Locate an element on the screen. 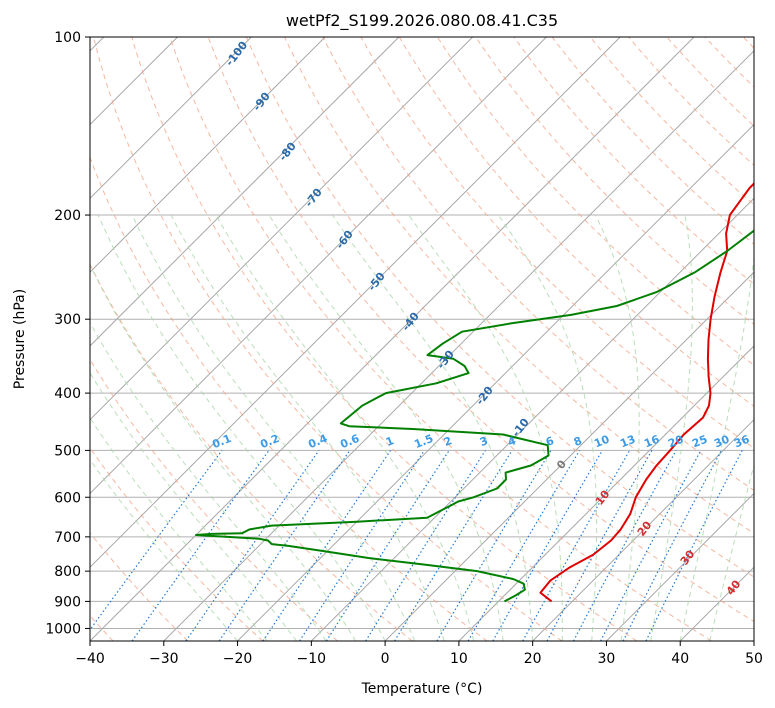 The height and width of the screenshot is (708, 775). mixing-ratio-label: 10 is located at coordinates (601, 442).